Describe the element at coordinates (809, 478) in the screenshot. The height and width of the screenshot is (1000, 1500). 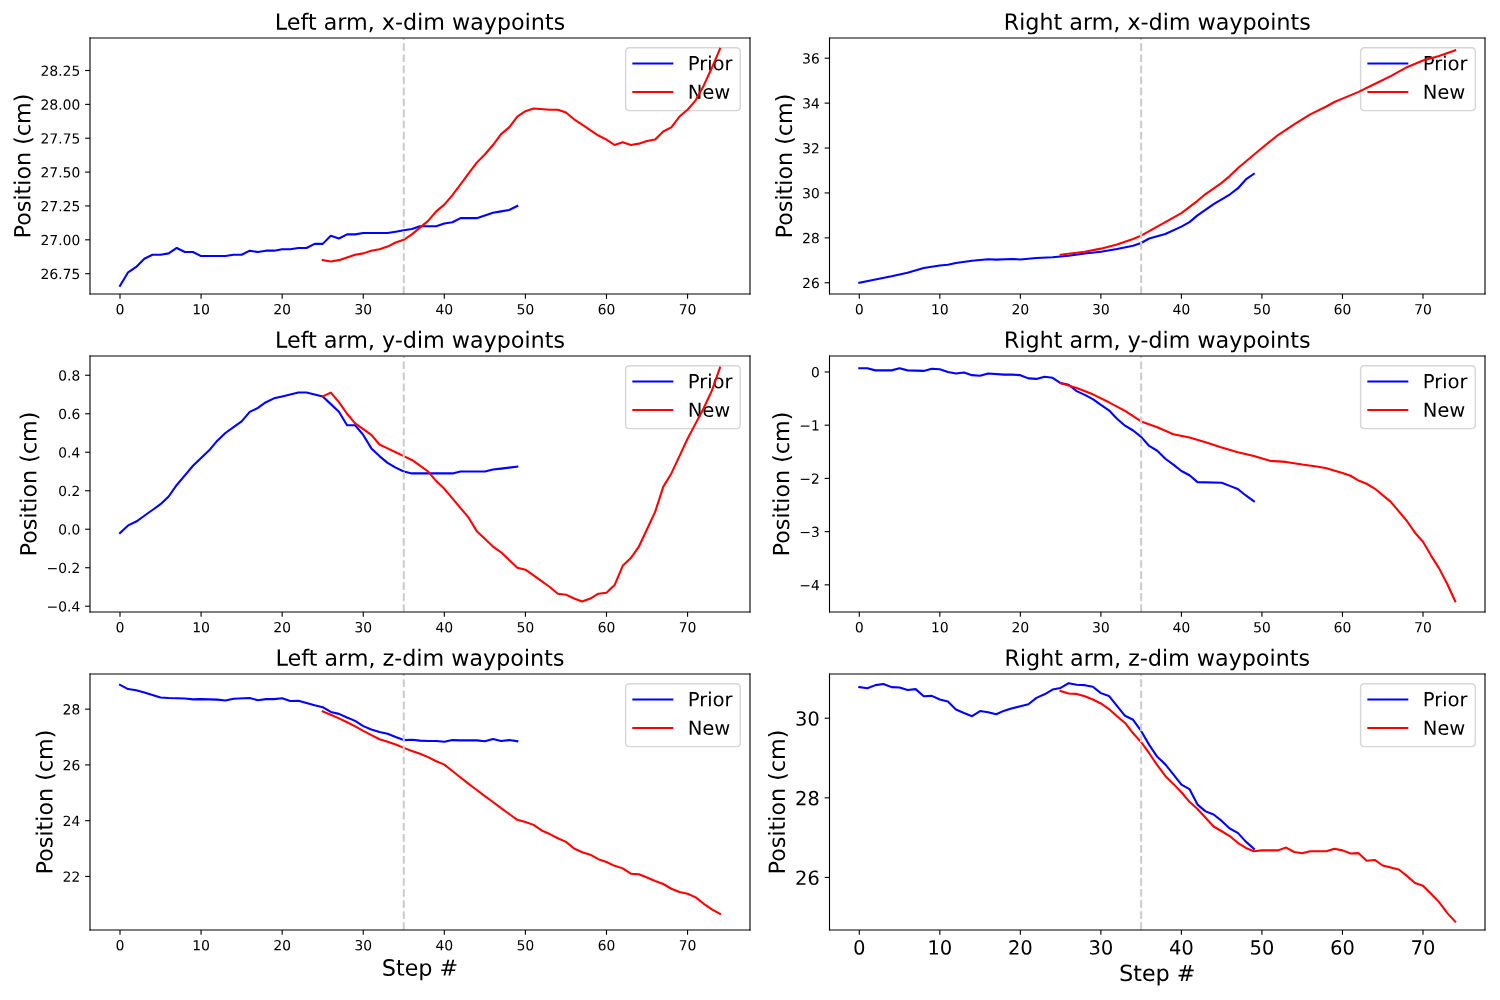
I see `y-tick-label: −2` at that location.